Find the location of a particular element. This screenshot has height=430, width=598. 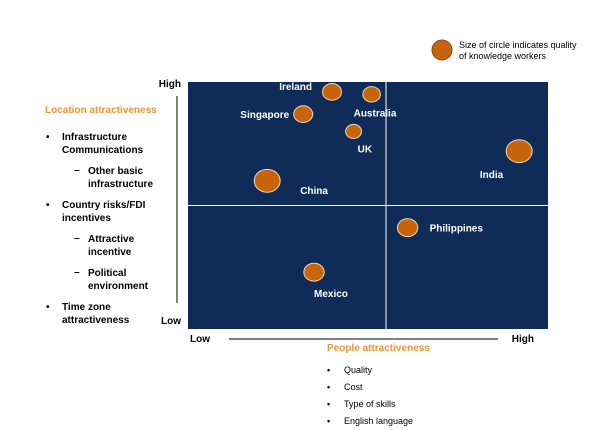

subfactor-political-environment: – Political environment is located at coordinates (111, 279).